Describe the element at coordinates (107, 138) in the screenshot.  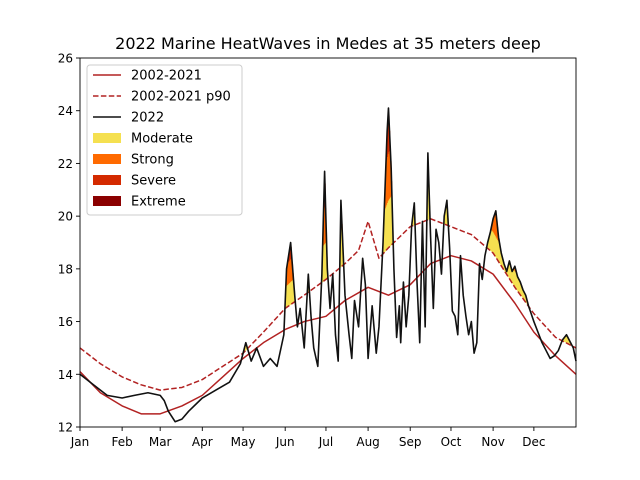
I see `legend-patch-swatch` at that location.